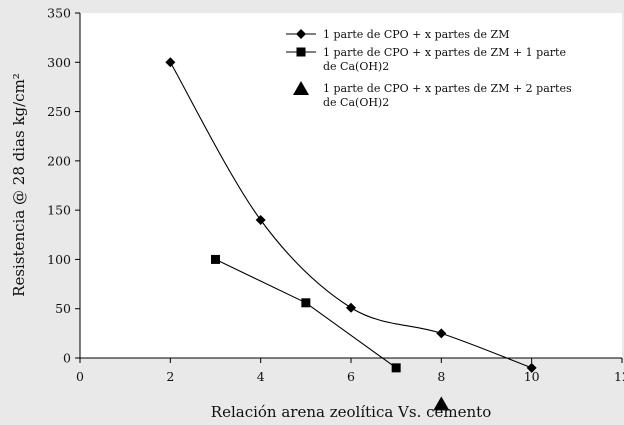  I want to click on y-tick-label: 250, so click(59, 111).